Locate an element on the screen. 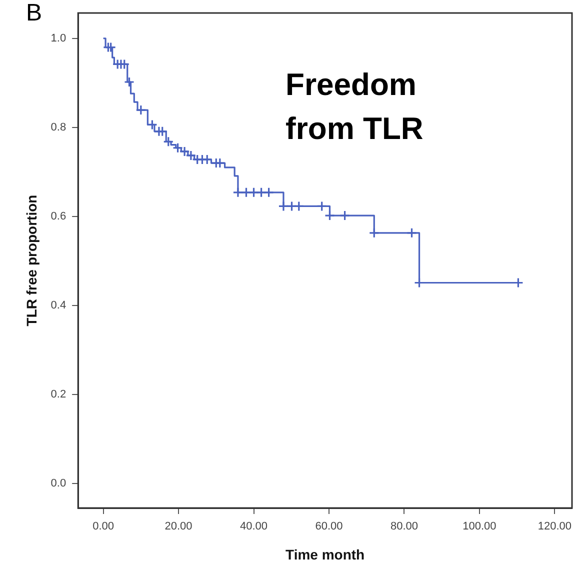  x-tick-label: 40.00 is located at coordinates (254, 526).